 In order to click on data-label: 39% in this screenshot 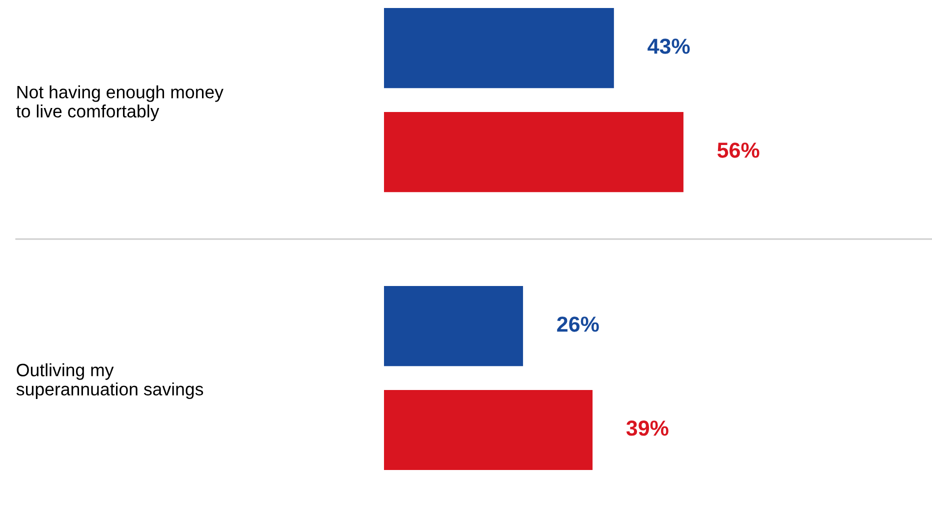, I will do `click(647, 428)`.